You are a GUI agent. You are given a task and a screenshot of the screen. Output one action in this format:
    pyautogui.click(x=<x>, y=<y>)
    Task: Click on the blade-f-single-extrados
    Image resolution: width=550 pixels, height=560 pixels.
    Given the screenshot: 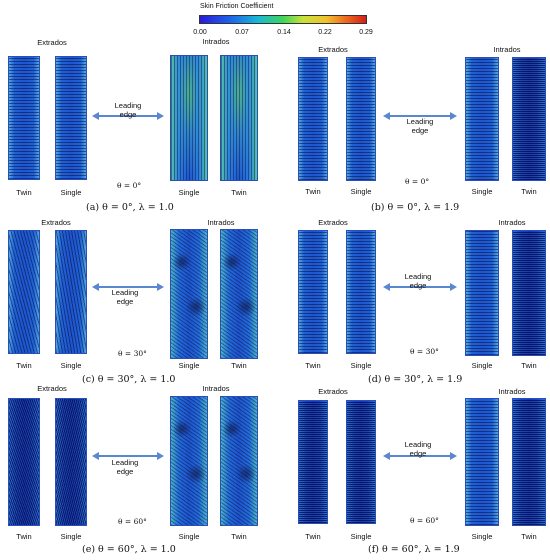 What is the action you would take?
    pyautogui.click(x=361, y=462)
    